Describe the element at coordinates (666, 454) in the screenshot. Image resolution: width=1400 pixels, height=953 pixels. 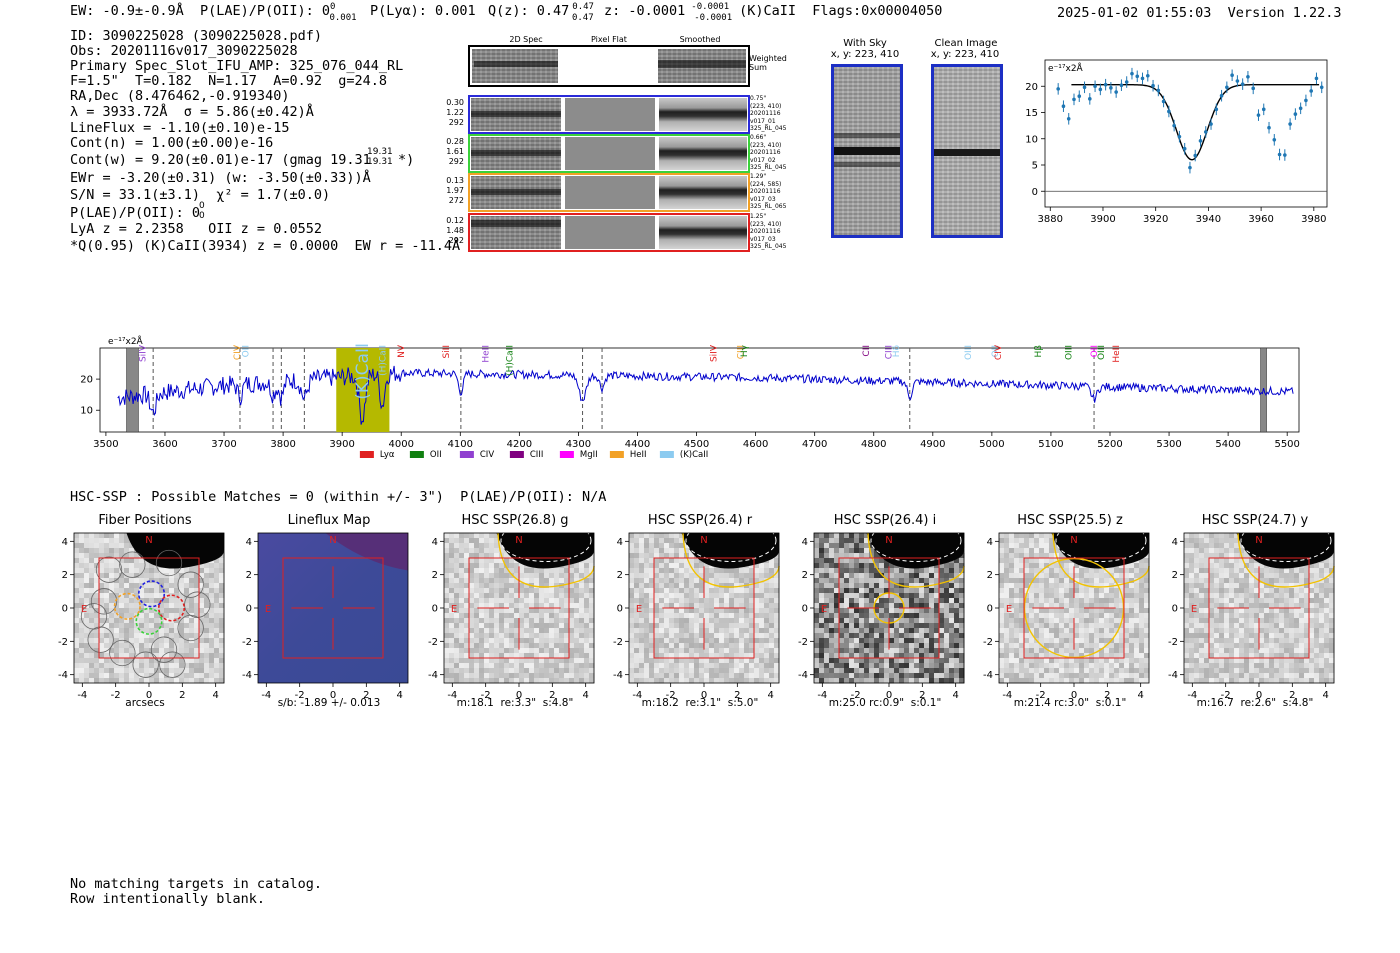
I see `legend-swatch` at that location.